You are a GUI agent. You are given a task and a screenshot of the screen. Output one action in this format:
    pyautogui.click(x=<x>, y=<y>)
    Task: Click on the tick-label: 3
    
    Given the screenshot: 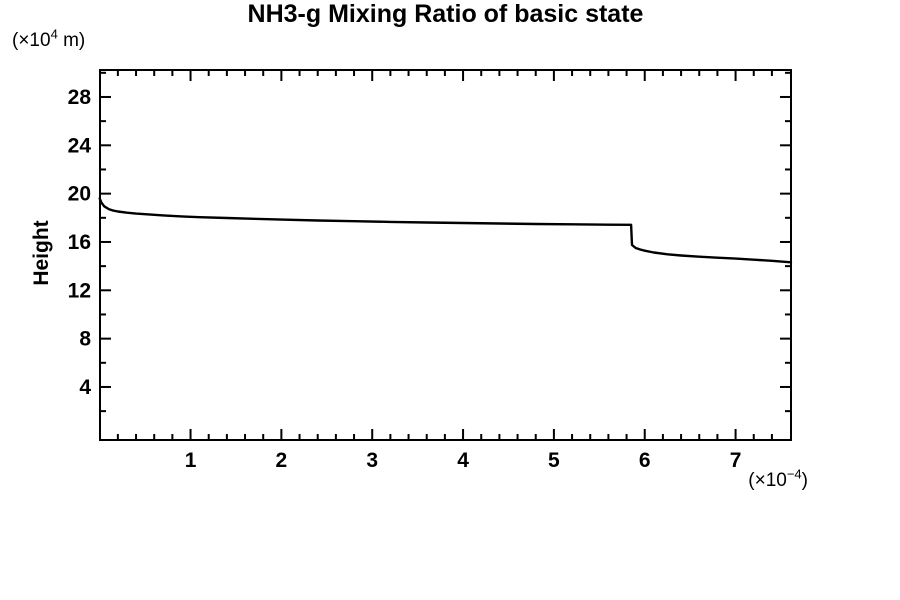 What is the action you would take?
    pyautogui.click(x=372, y=460)
    